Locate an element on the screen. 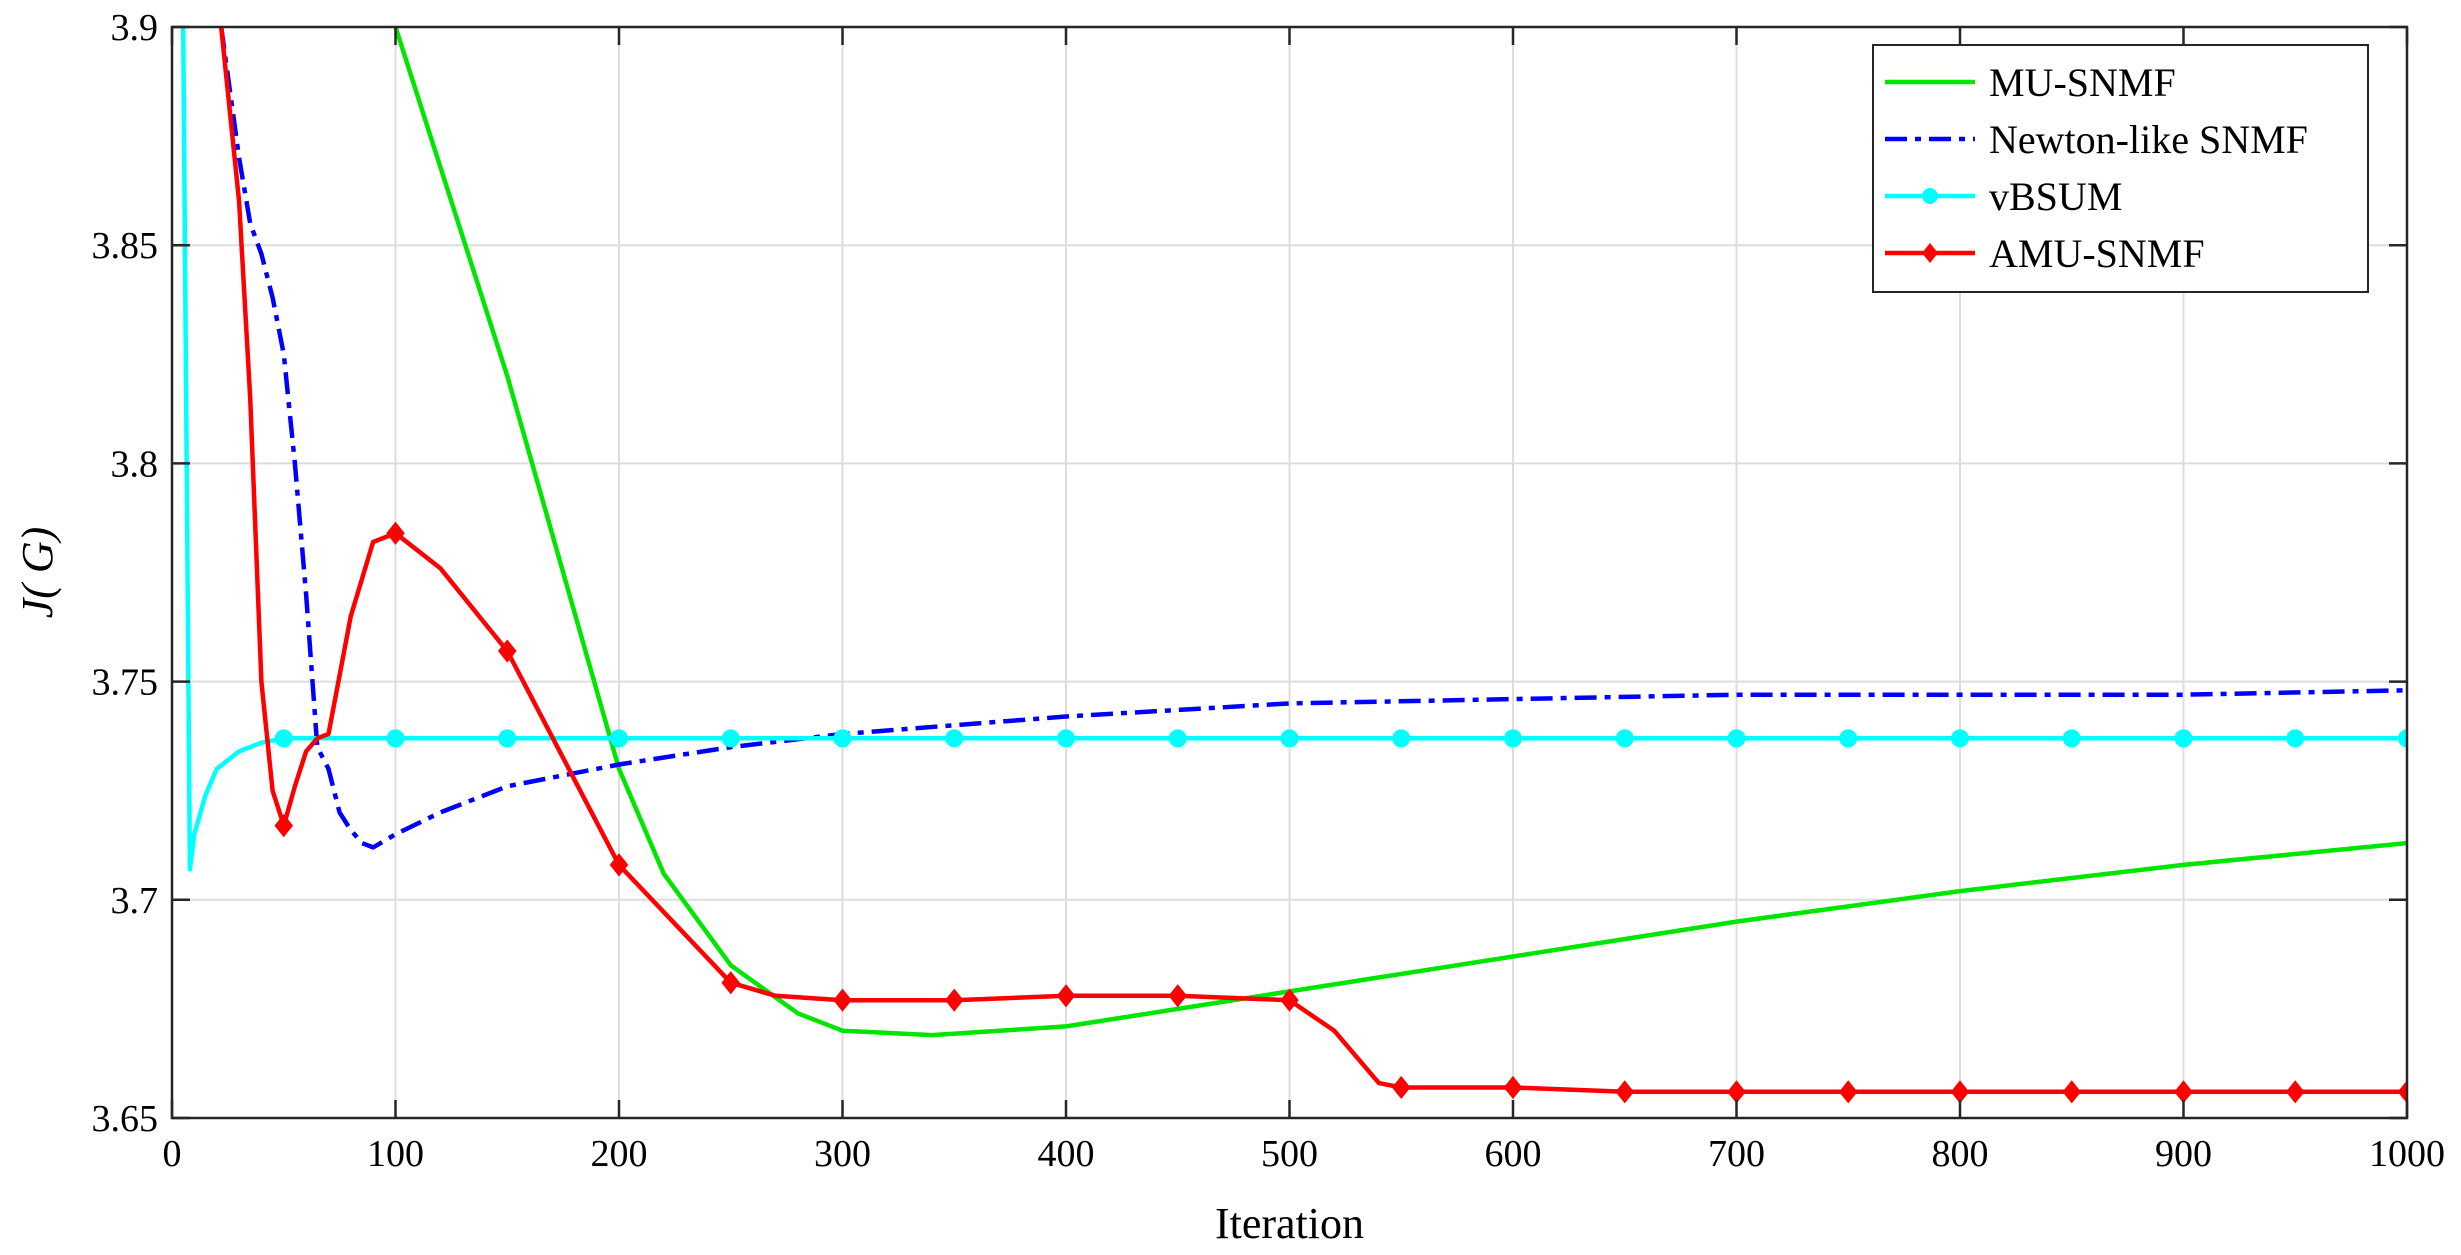 This screenshot has height=1255, width=2461. x-axis-title: Iteration is located at coordinates (1289, 1223).